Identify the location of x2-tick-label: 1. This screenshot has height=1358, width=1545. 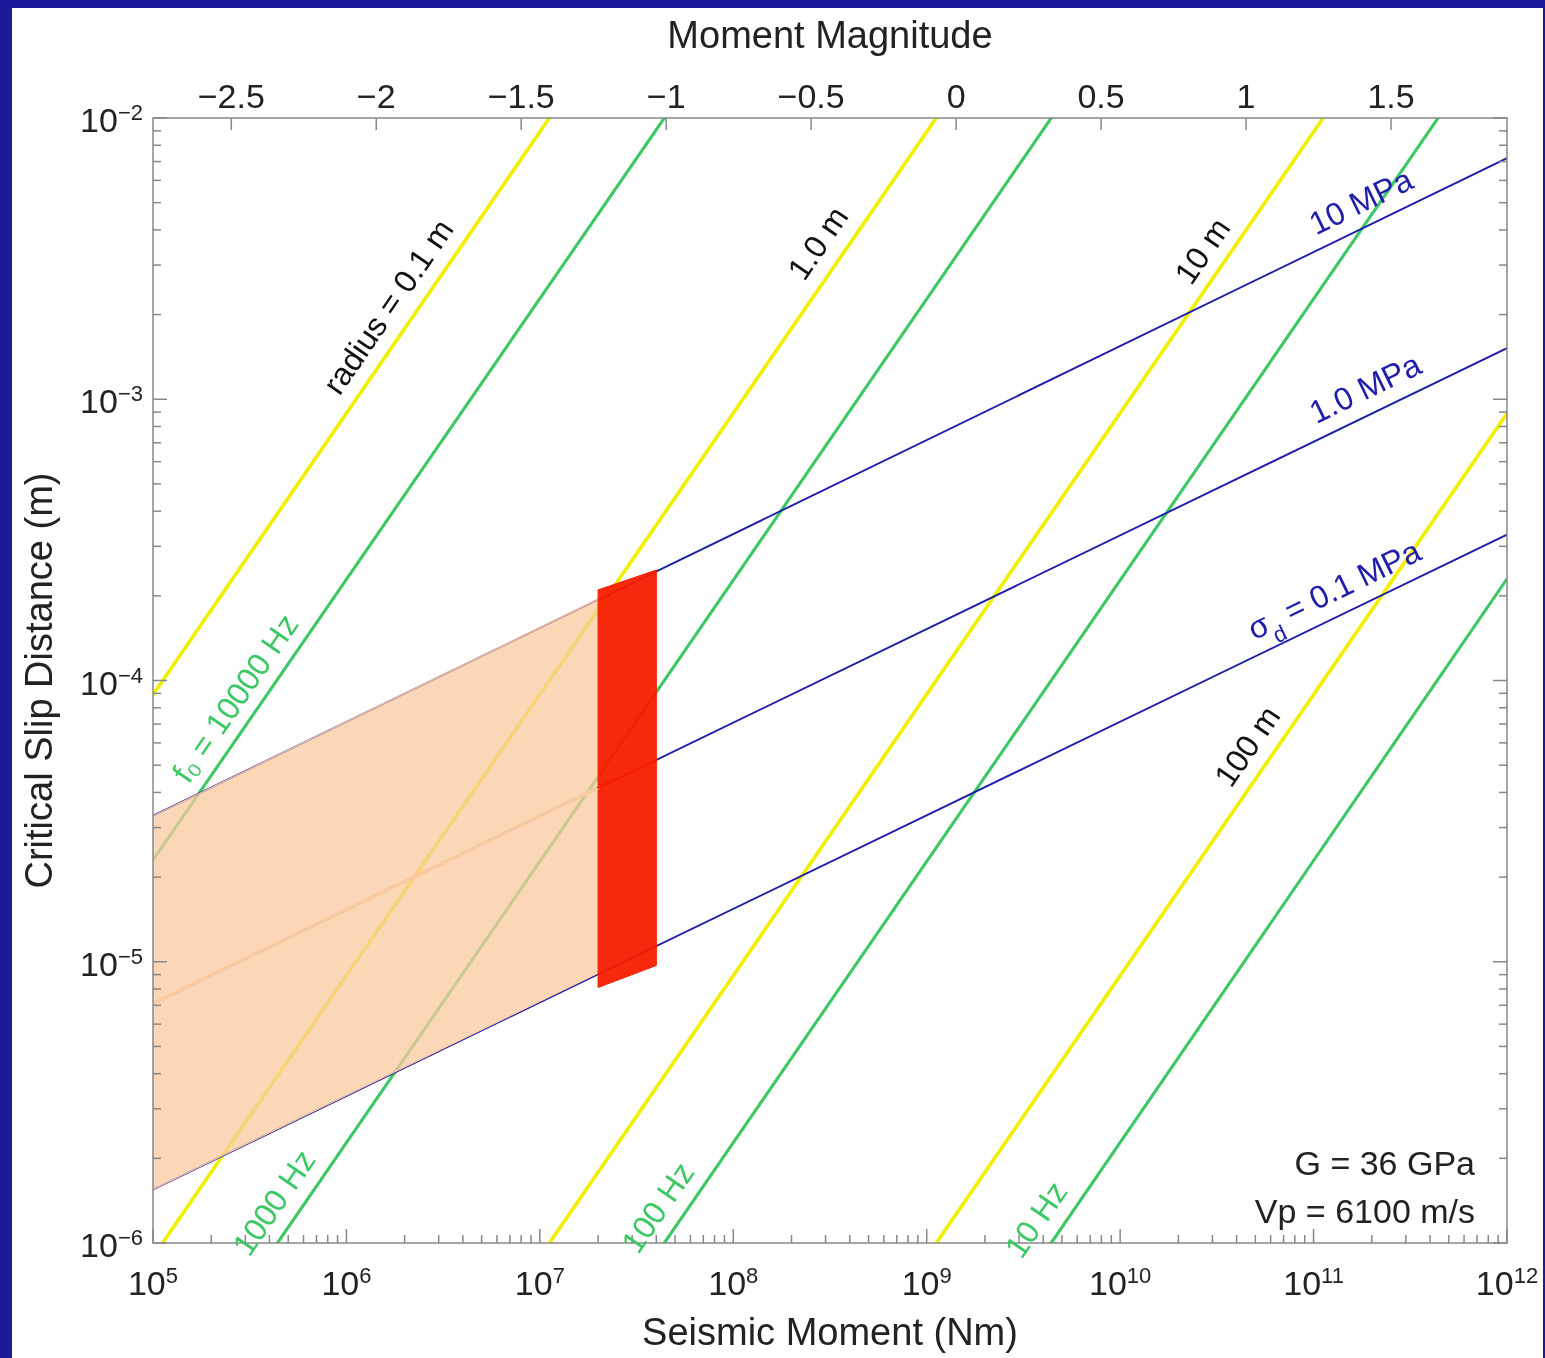
(1246, 96).